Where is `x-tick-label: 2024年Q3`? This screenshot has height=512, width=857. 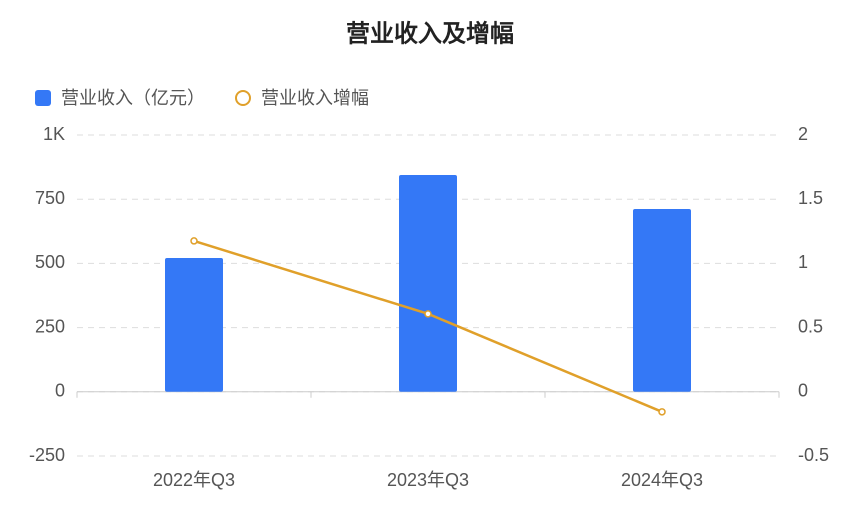 x-tick-label: 2024年Q3 is located at coordinates (662, 480).